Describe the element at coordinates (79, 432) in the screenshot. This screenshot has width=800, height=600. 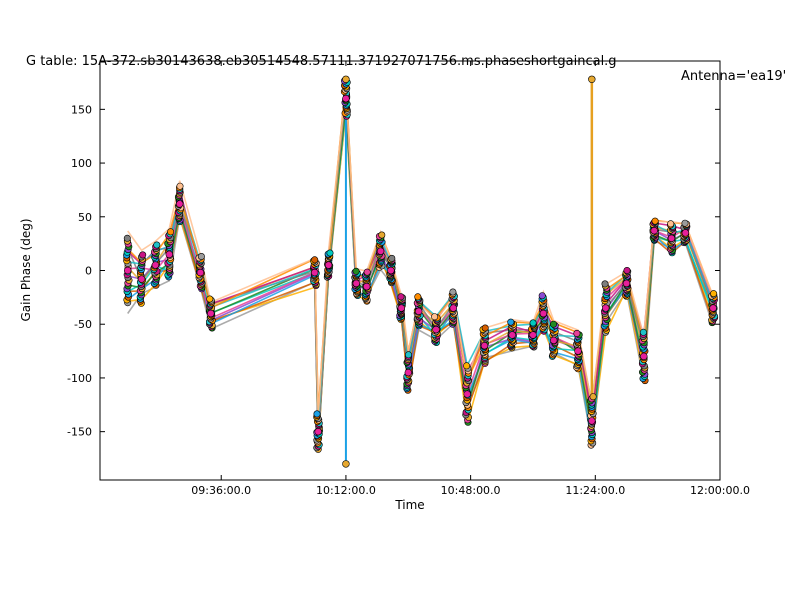
I see `y-tick-label: -150` at that location.